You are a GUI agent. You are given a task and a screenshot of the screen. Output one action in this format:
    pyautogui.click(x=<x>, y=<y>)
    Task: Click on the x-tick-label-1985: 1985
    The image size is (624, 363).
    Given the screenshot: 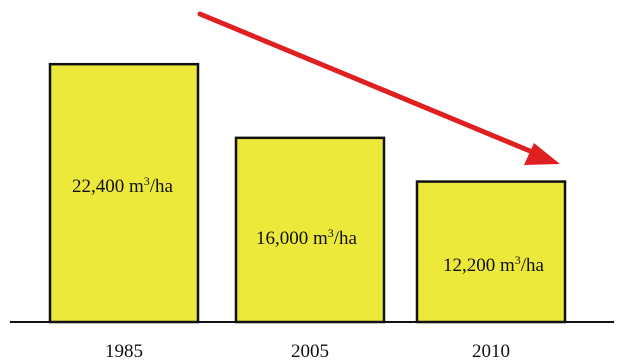 What is the action you would take?
    pyautogui.click(x=124, y=351)
    